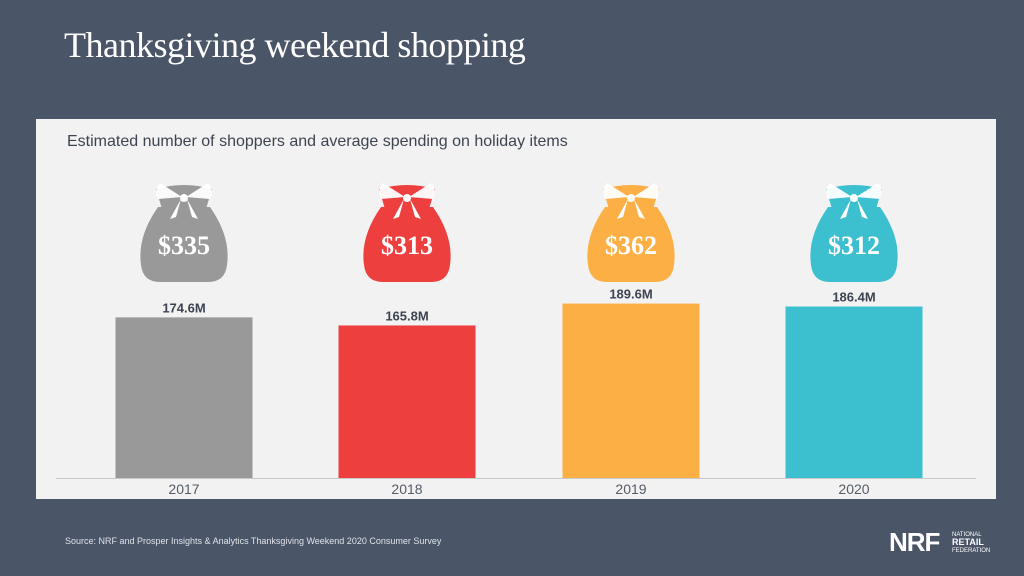 This screenshot has height=576, width=1024. What do you see at coordinates (853, 297) in the screenshot?
I see `bar-value-label: 186.4M` at bounding box center [853, 297].